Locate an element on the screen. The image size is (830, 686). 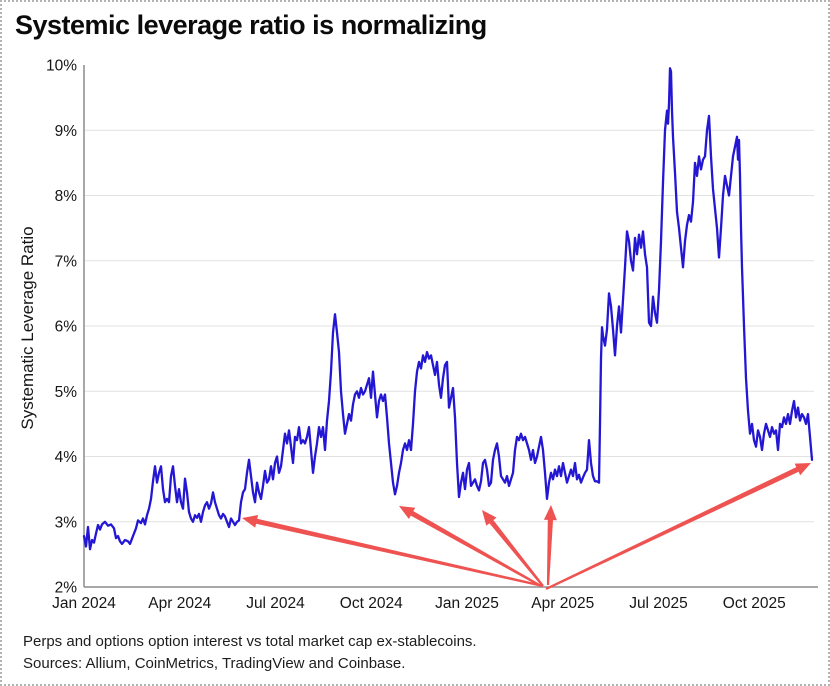
y-tick-label: 5% is located at coordinates (66, 392).